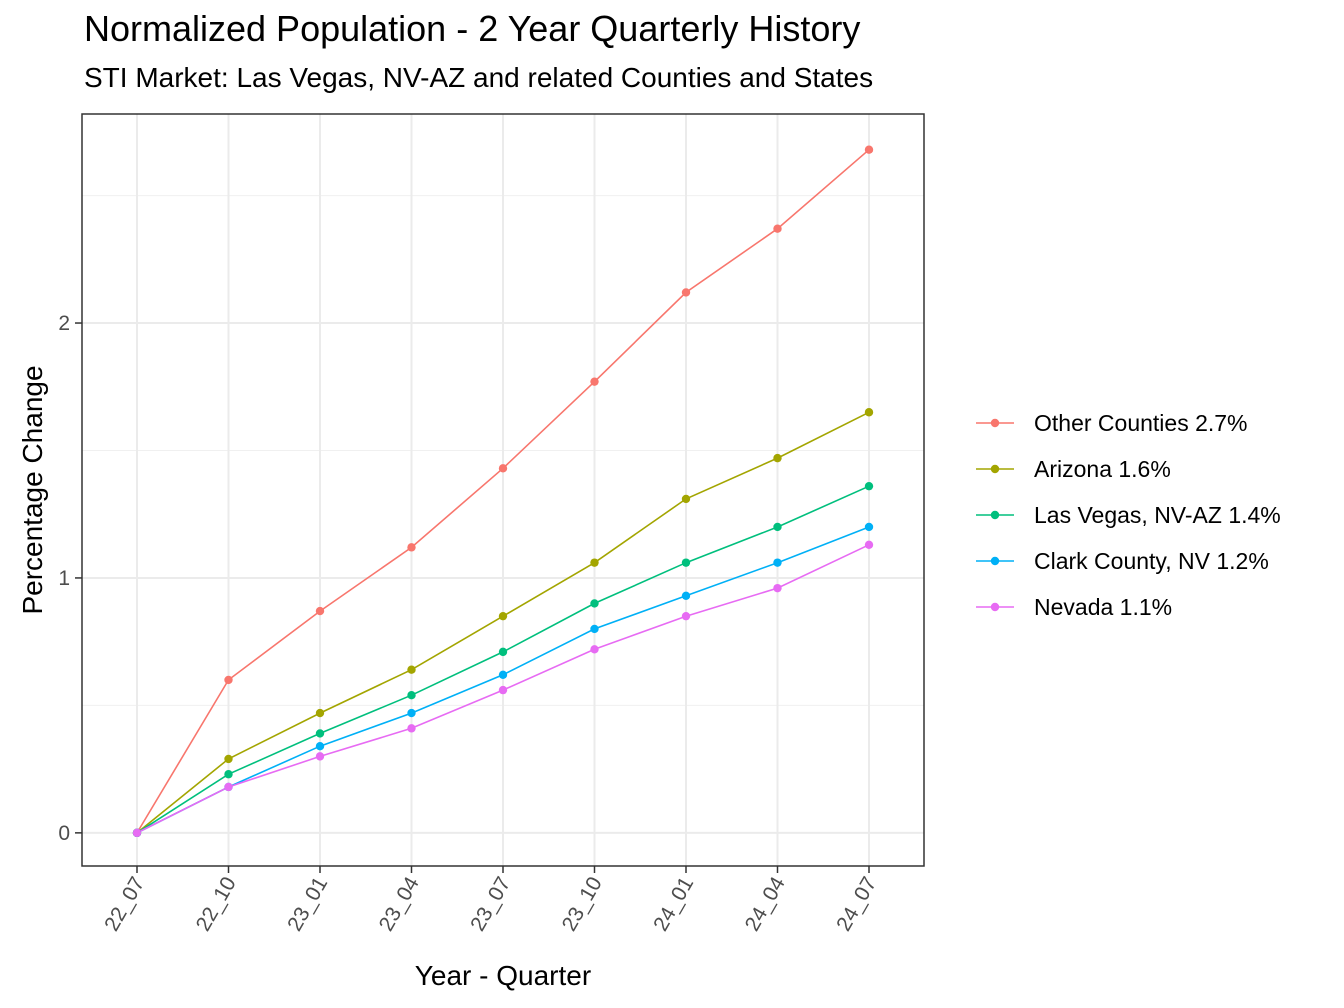 The width and height of the screenshot is (1344, 1008). What do you see at coordinates (1157, 515) in the screenshot?
I see `legend-label: Las Vegas, NV-AZ 1.4%` at bounding box center [1157, 515].